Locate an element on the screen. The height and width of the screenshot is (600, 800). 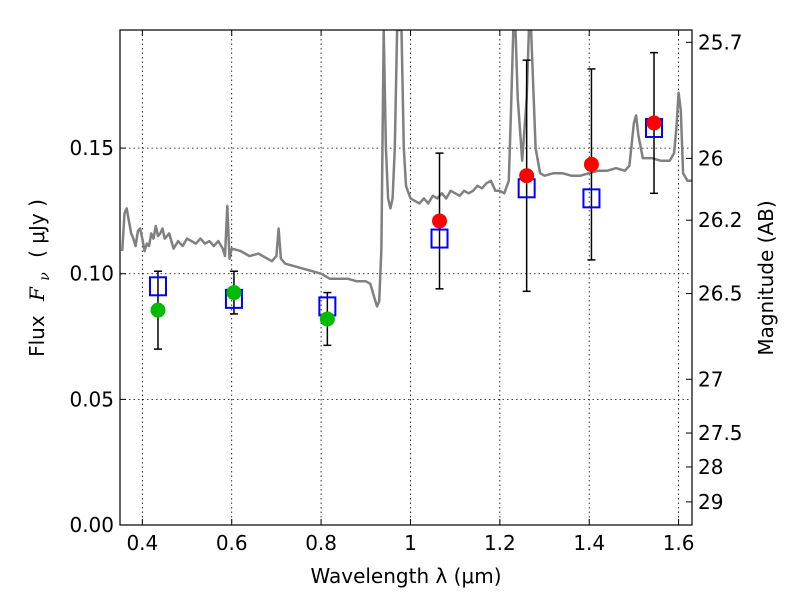
x-tick-label: 1.4 is located at coordinates (589, 543).